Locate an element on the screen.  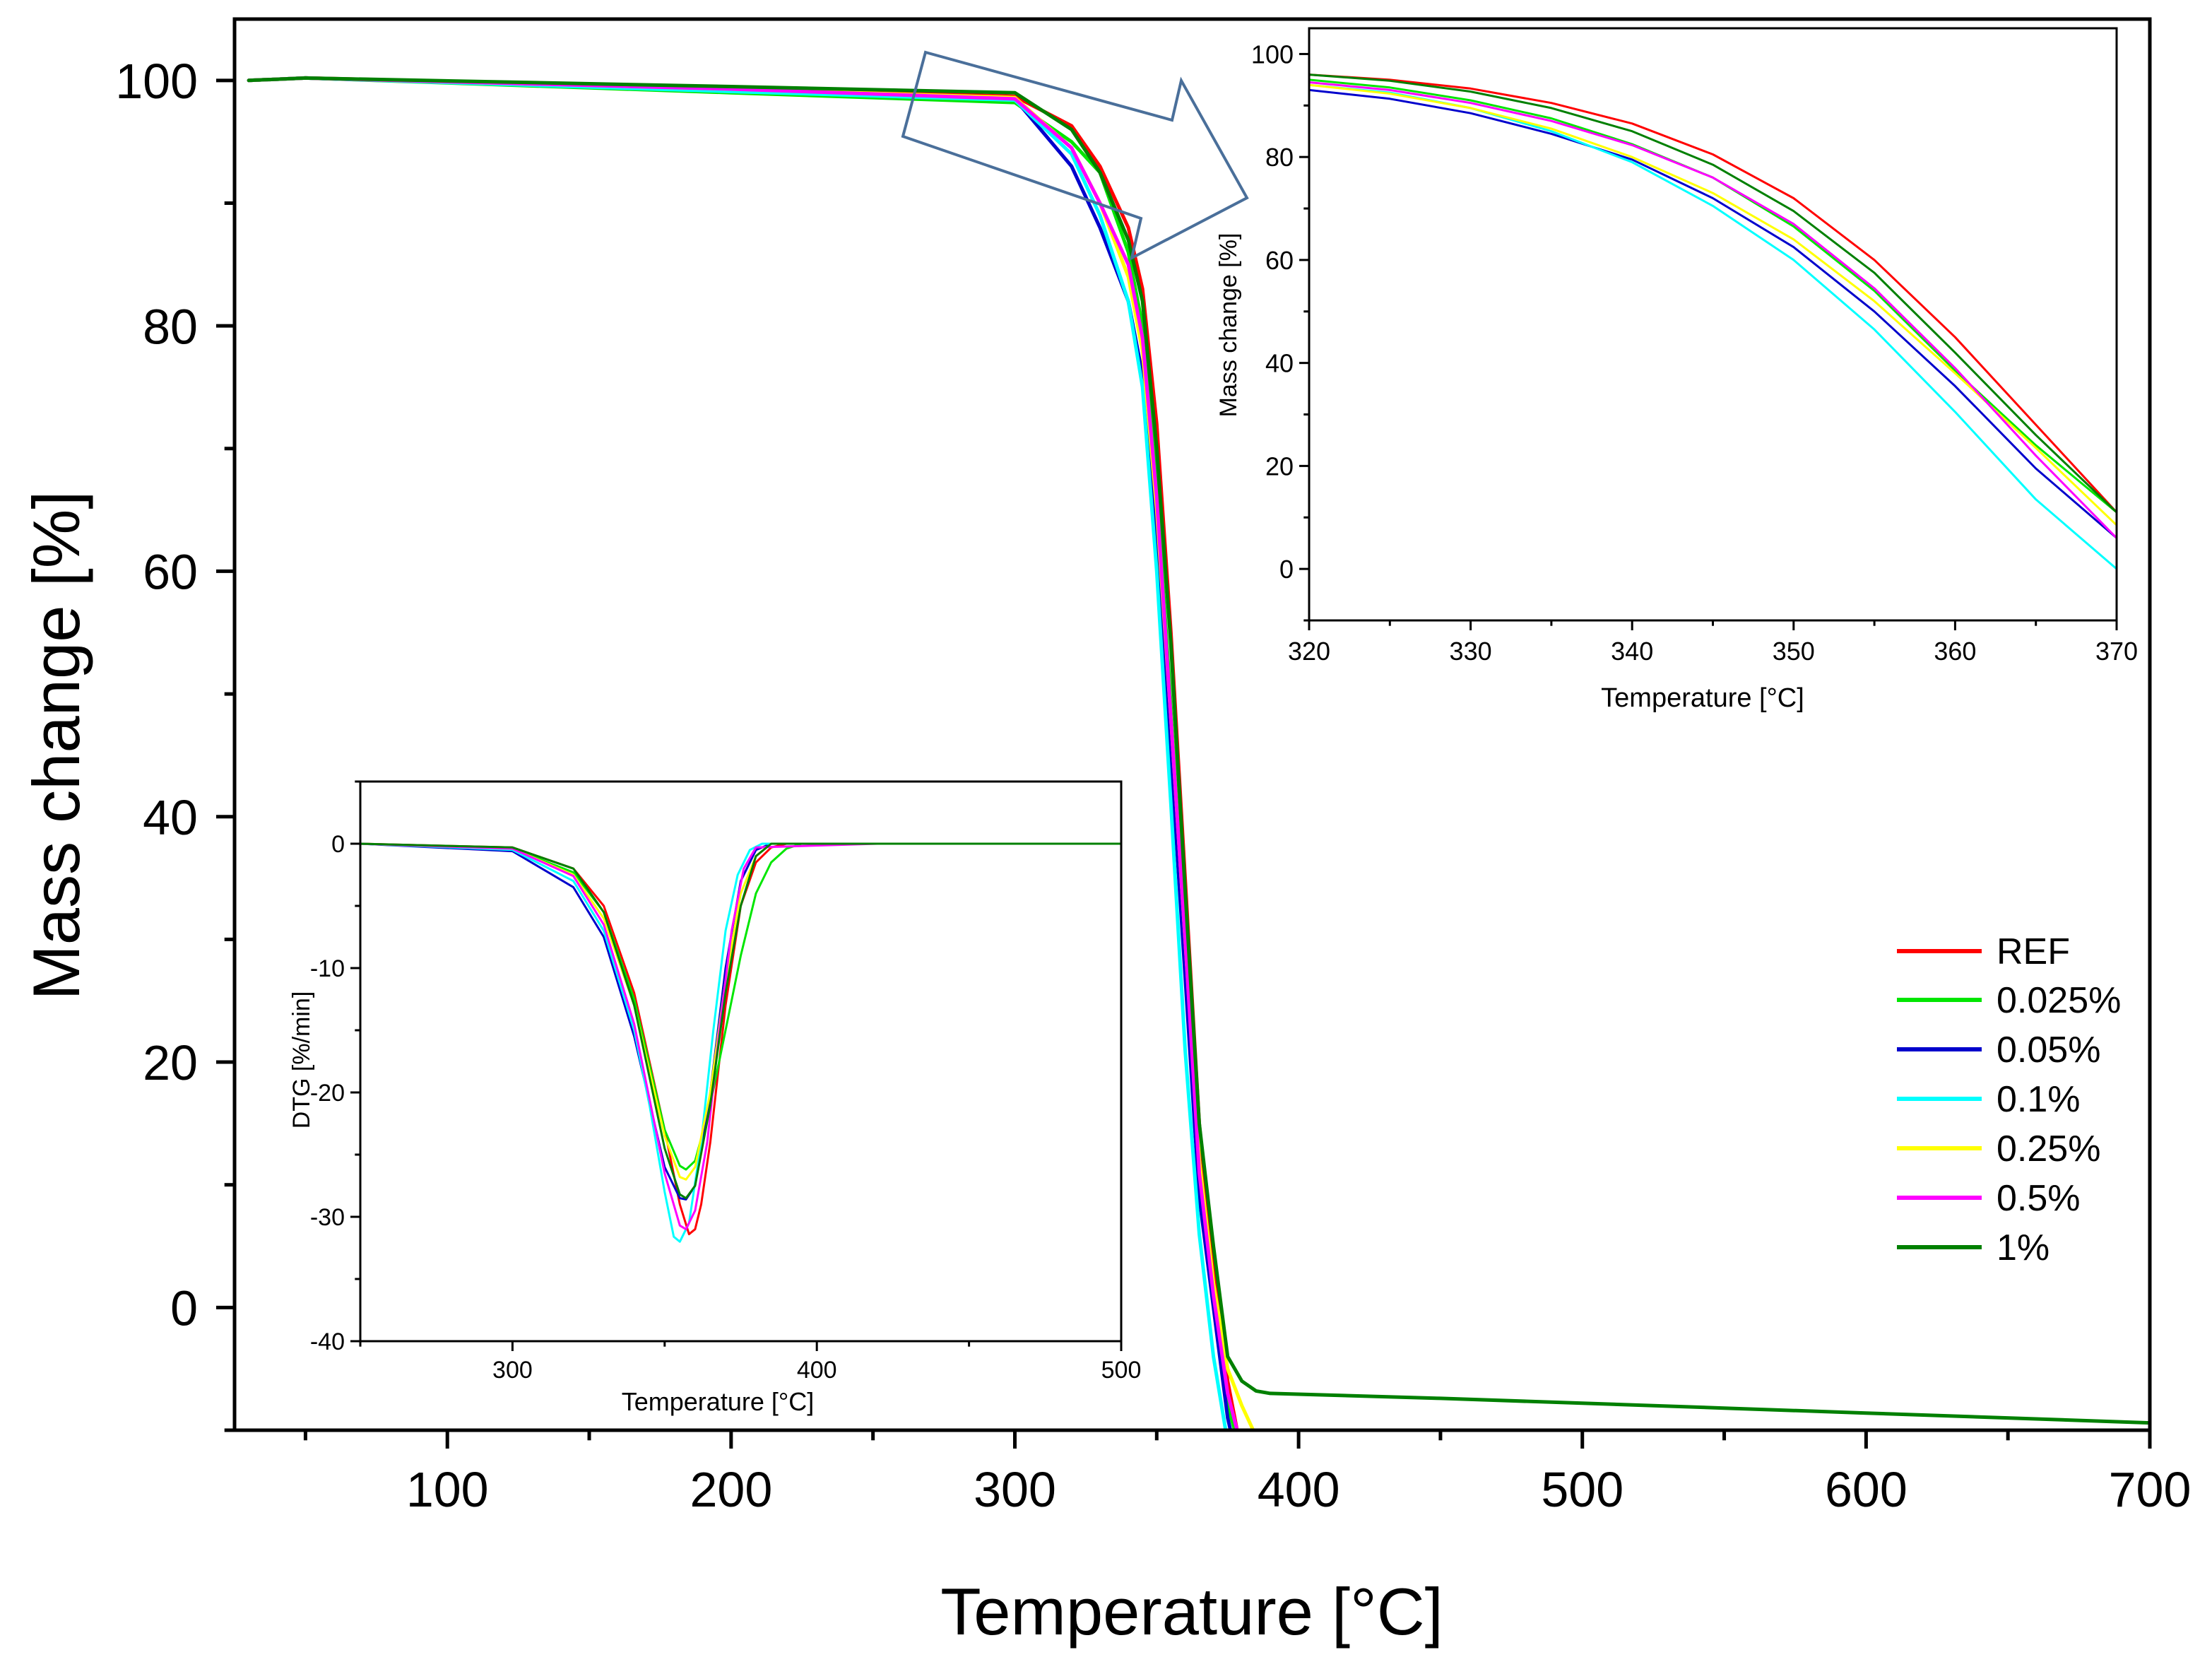
y-tick-label: -20 is located at coordinates (327, 1093).